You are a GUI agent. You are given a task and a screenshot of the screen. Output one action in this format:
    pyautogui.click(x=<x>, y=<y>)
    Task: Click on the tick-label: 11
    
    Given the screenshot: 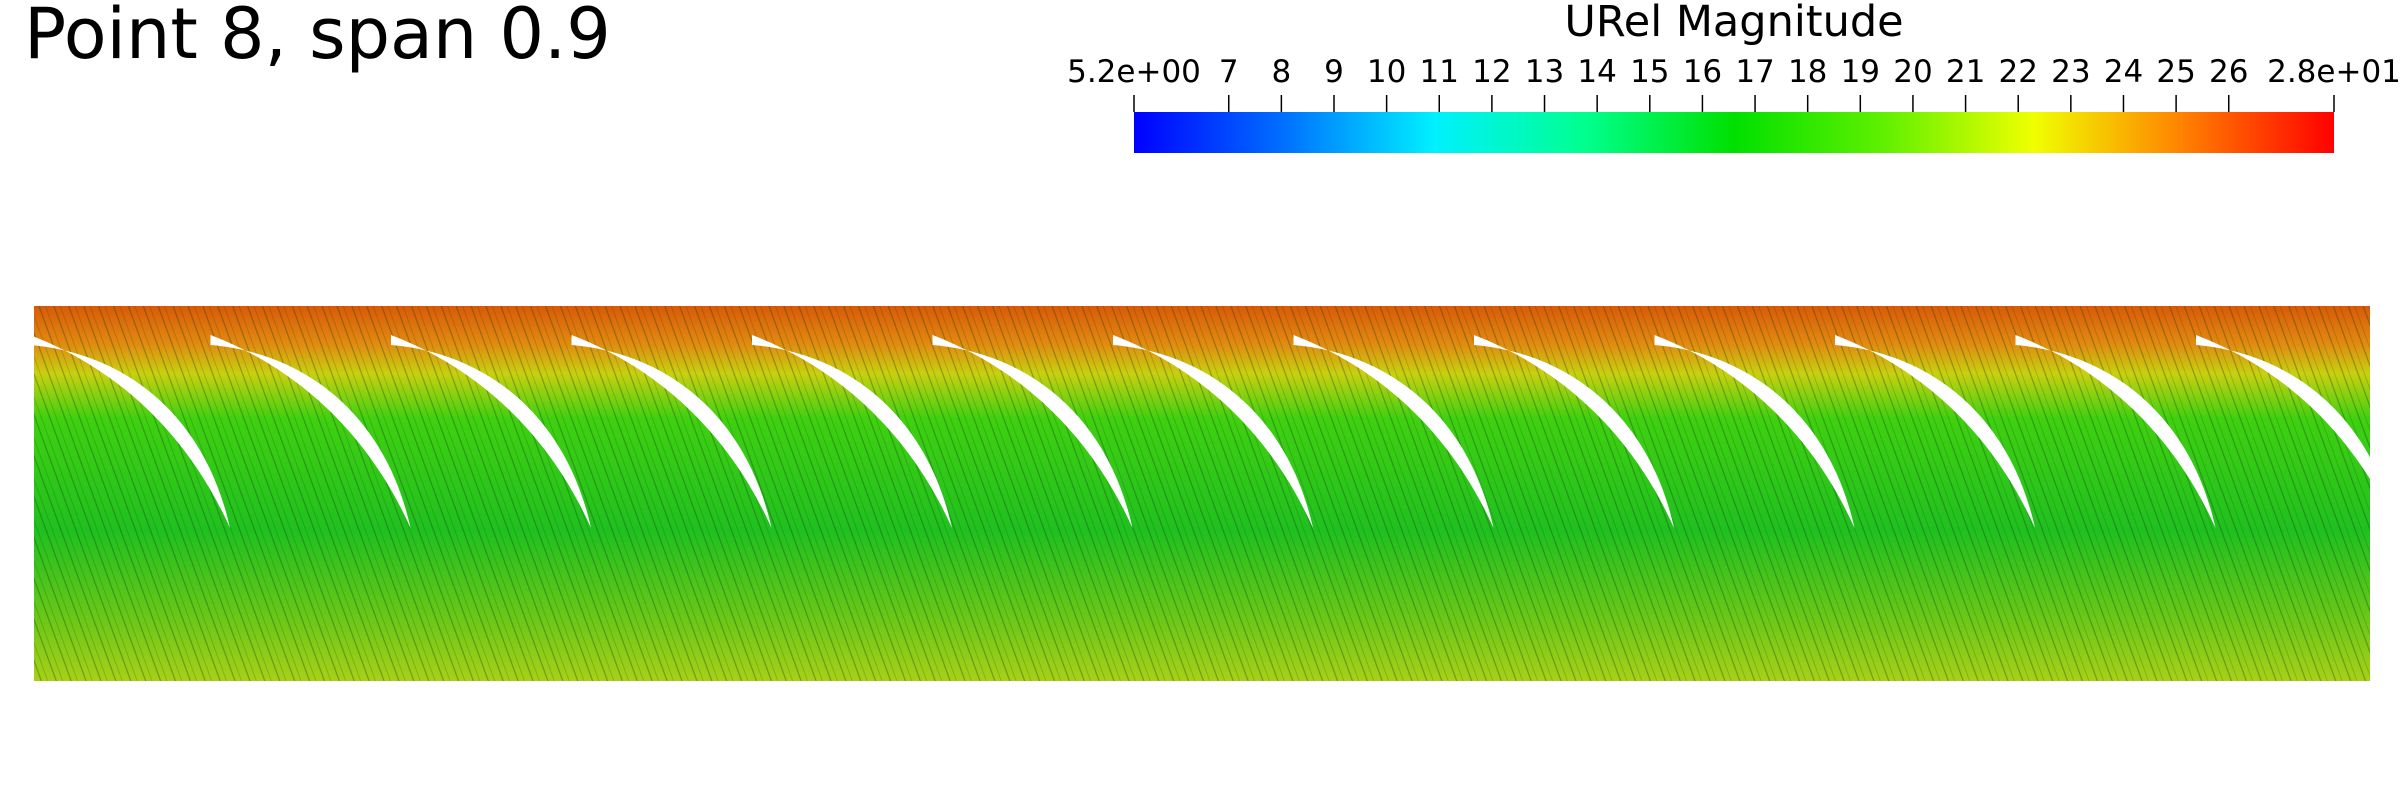 What is the action you would take?
    pyautogui.click(x=1439, y=72)
    